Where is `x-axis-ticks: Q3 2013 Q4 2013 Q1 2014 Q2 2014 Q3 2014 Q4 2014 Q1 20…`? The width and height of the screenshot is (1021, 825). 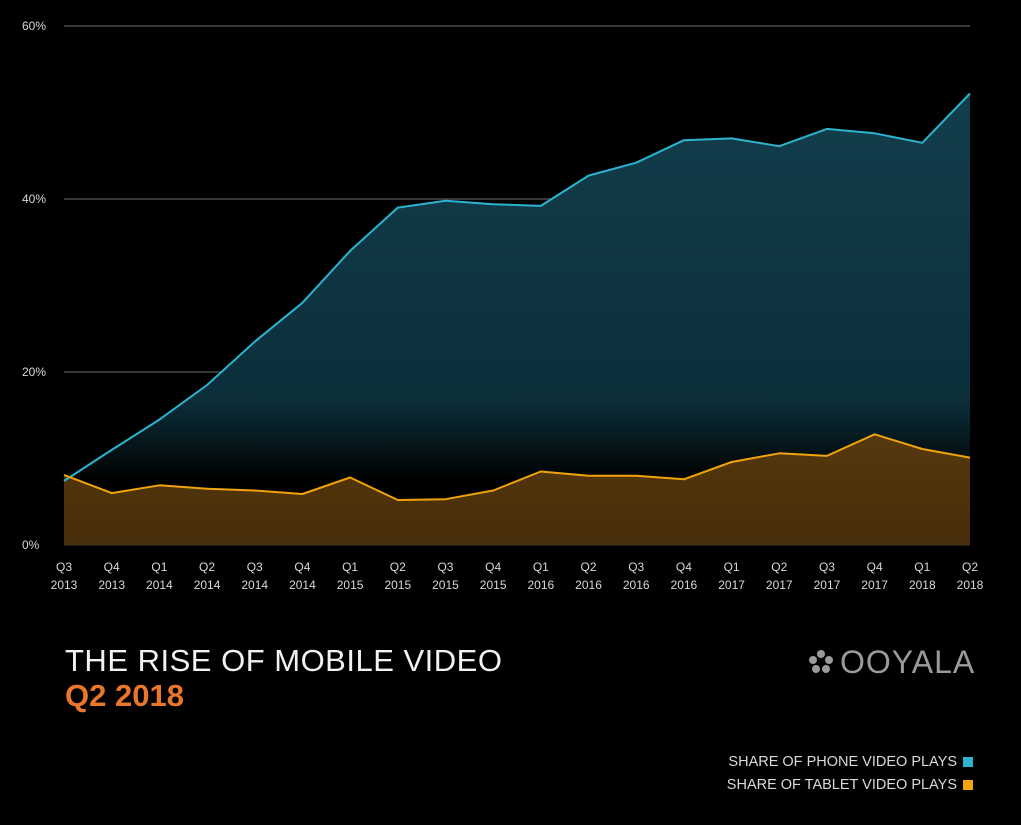
x-axis-ticks: Q3 2013 Q4 2013 Q1 2014 Q2 2014 Q3 2014 Q4 2014 Q1 20… is located at coordinates (517, 576).